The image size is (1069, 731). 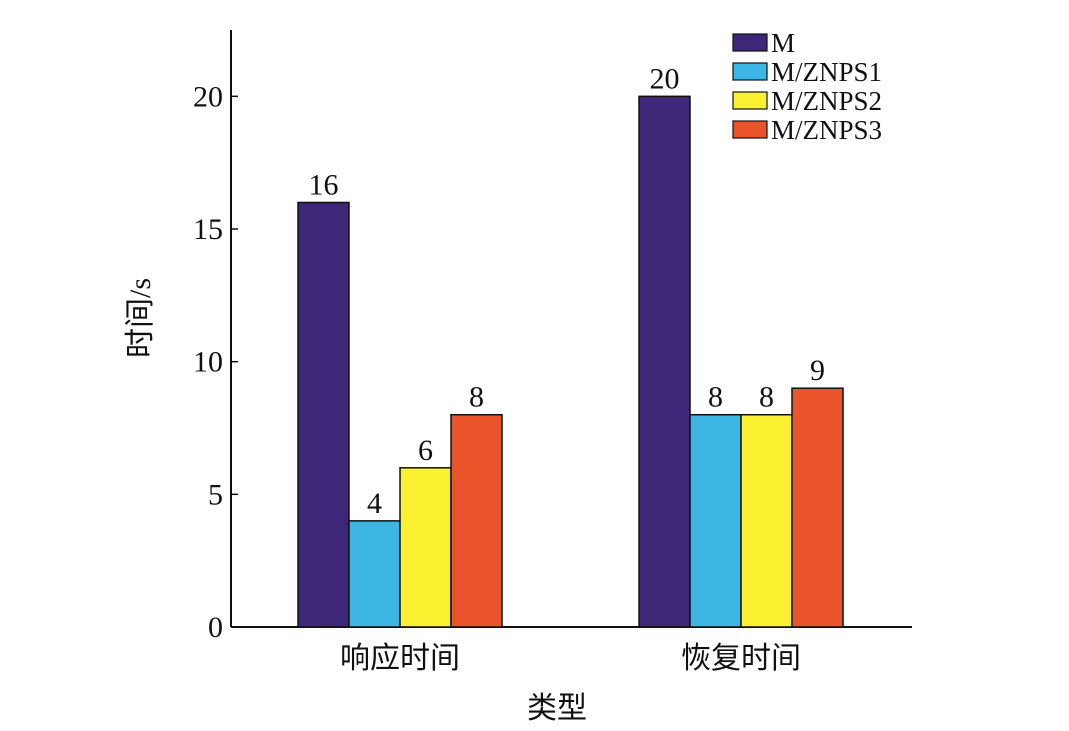 I want to click on data-label: 16, so click(x=324, y=184).